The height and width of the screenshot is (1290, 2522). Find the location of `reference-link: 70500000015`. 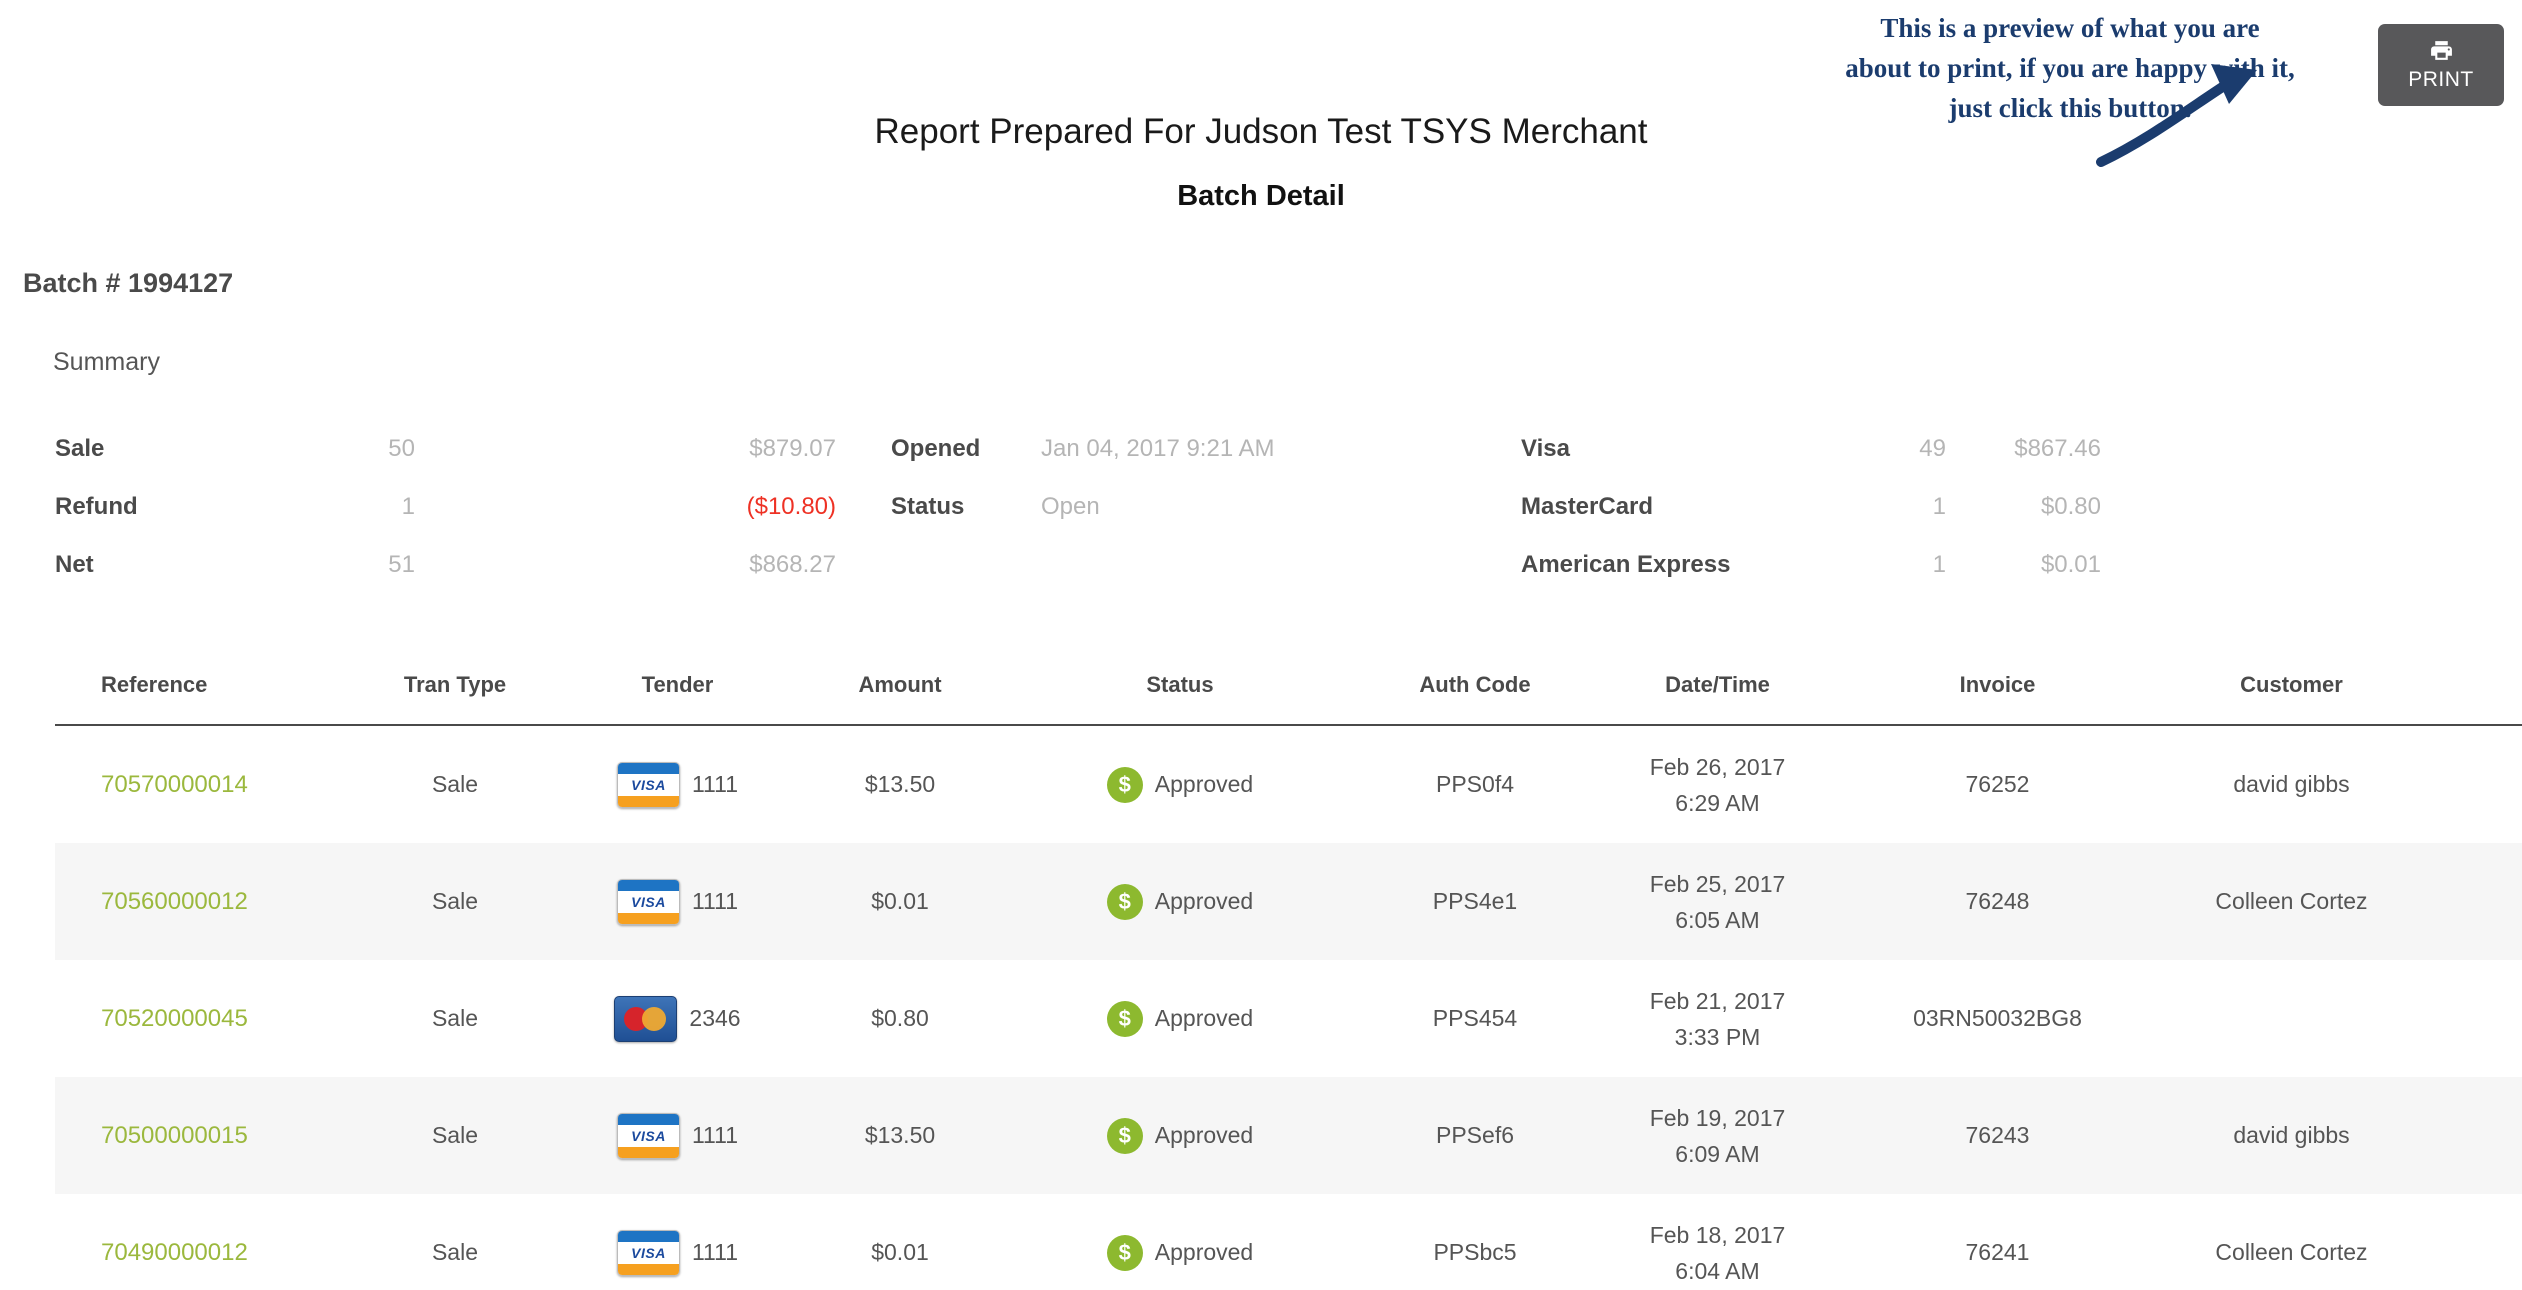

reference-link: 70500000015 is located at coordinates (174, 1135).